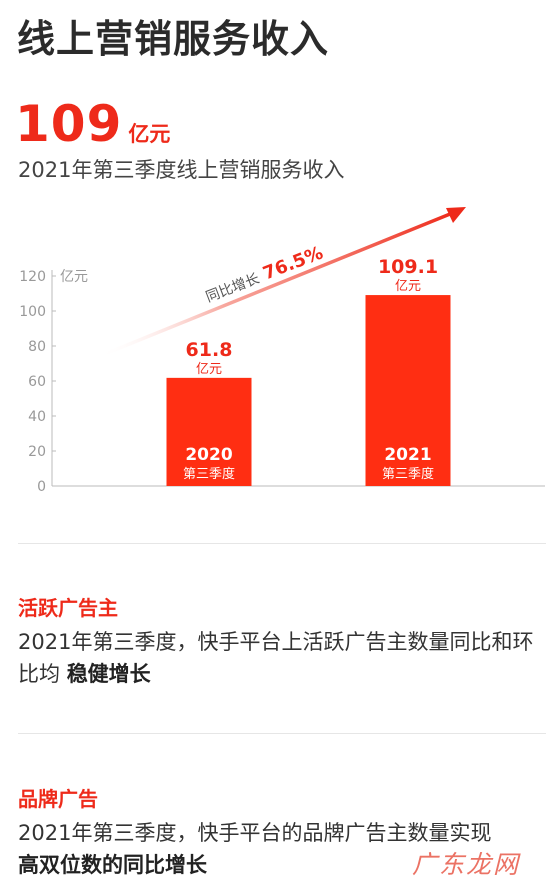 The height and width of the screenshot is (890, 548). What do you see at coordinates (37, 452) in the screenshot?
I see `y-tick-label: 20` at bounding box center [37, 452].